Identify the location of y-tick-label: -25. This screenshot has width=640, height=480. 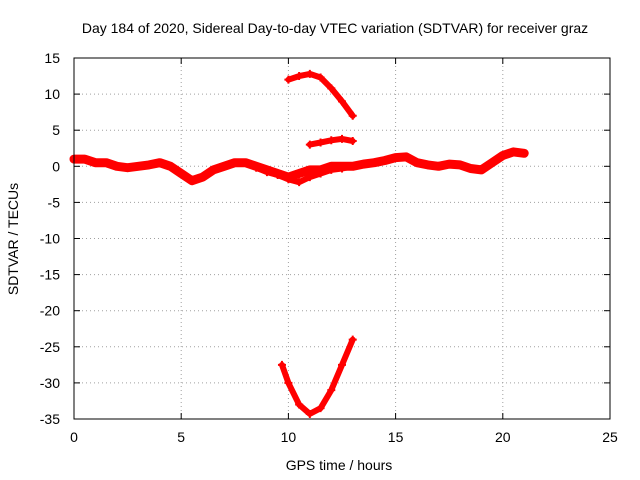
(50, 347).